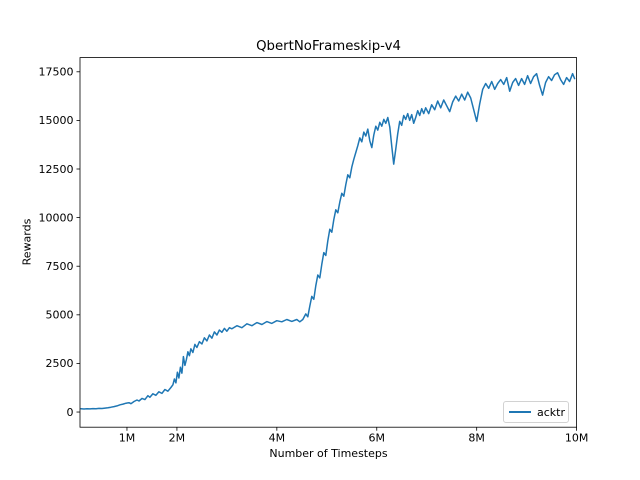 Image resolution: width=640 pixels, height=480 pixels. Describe the element at coordinates (277, 438) in the screenshot. I see `x-tick-label: 4M` at that location.